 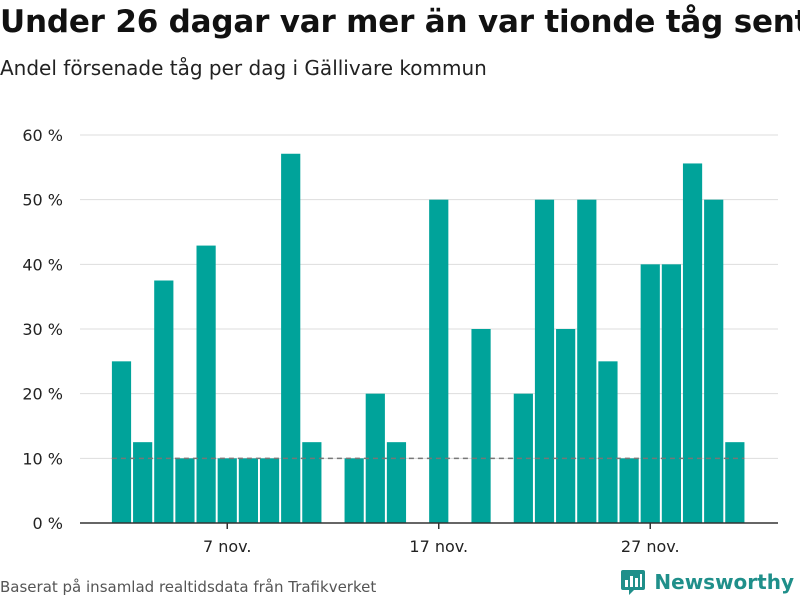 What do you see at coordinates (650, 546) in the screenshot?
I see `x-tick-label: 27 nov.` at bounding box center [650, 546].